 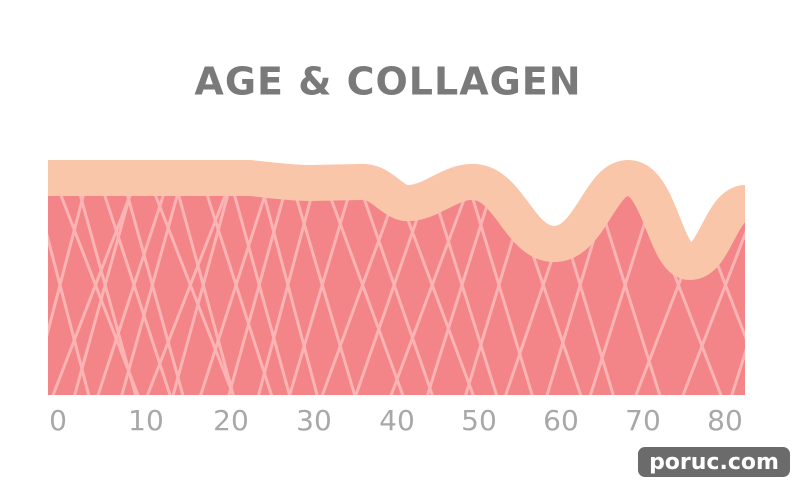 I want to click on age-label: 60, so click(x=561, y=420).